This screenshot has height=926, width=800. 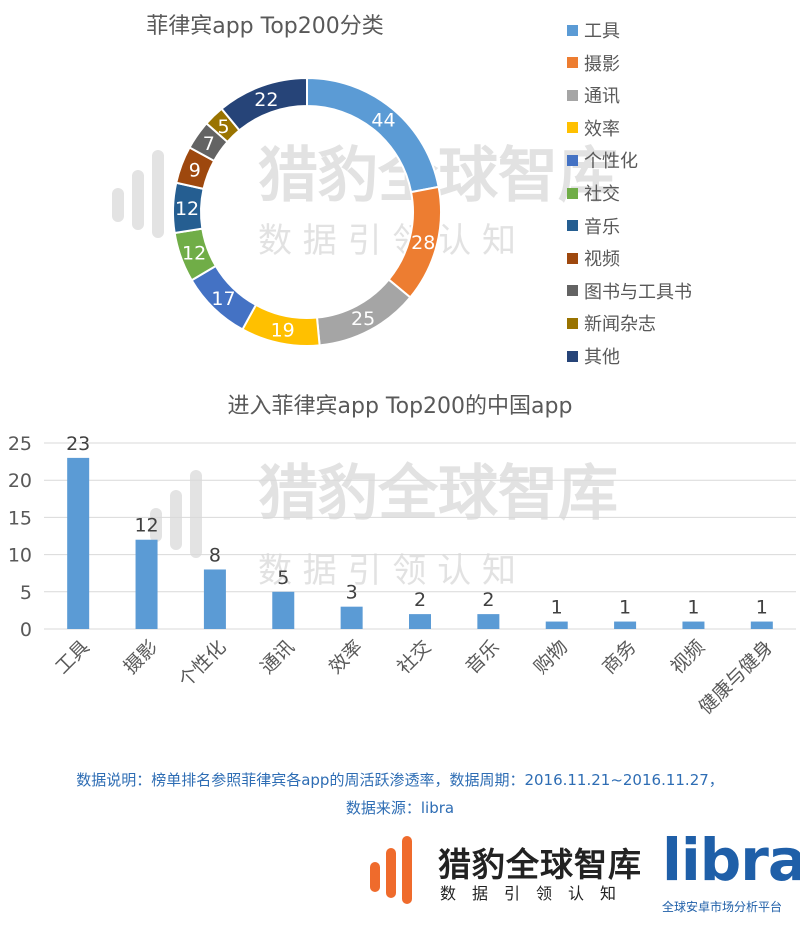 What do you see at coordinates (602, 194) in the screenshot?
I see `legend-label: 社交` at bounding box center [602, 194].